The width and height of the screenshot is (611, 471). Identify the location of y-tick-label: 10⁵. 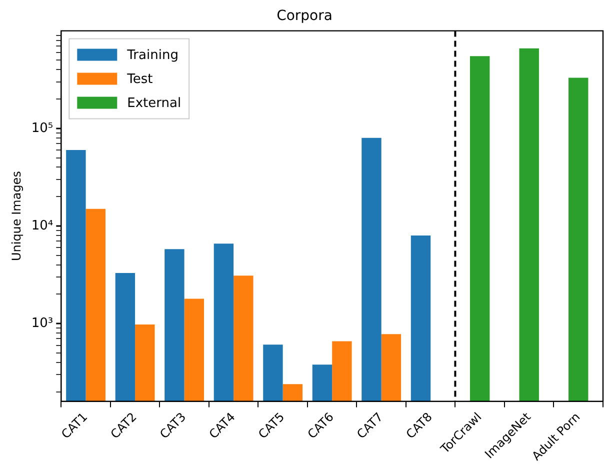
(42, 128).